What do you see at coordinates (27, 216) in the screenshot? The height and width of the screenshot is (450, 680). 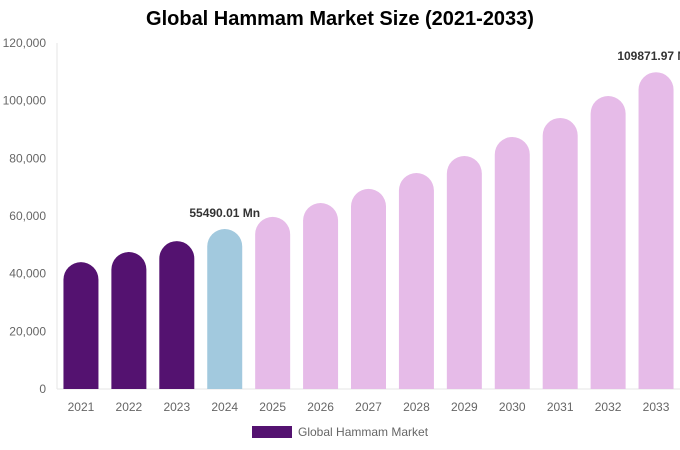 I see `y-tick-label: 60,000` at bounding box center [27, 216].